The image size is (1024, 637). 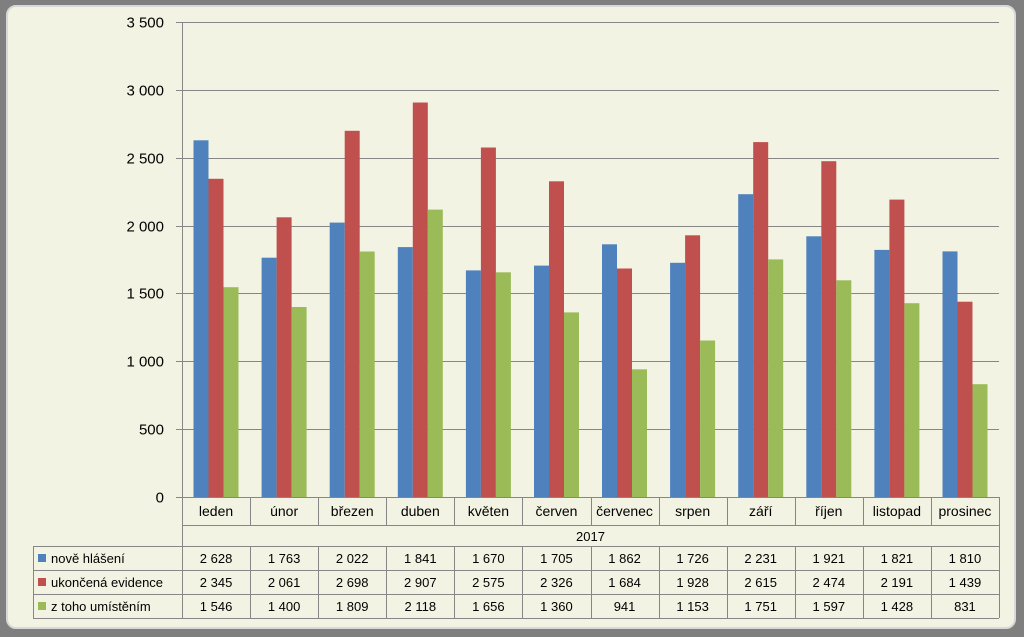 I want to click on data-label: 1 809, so click(x=352, y=606).